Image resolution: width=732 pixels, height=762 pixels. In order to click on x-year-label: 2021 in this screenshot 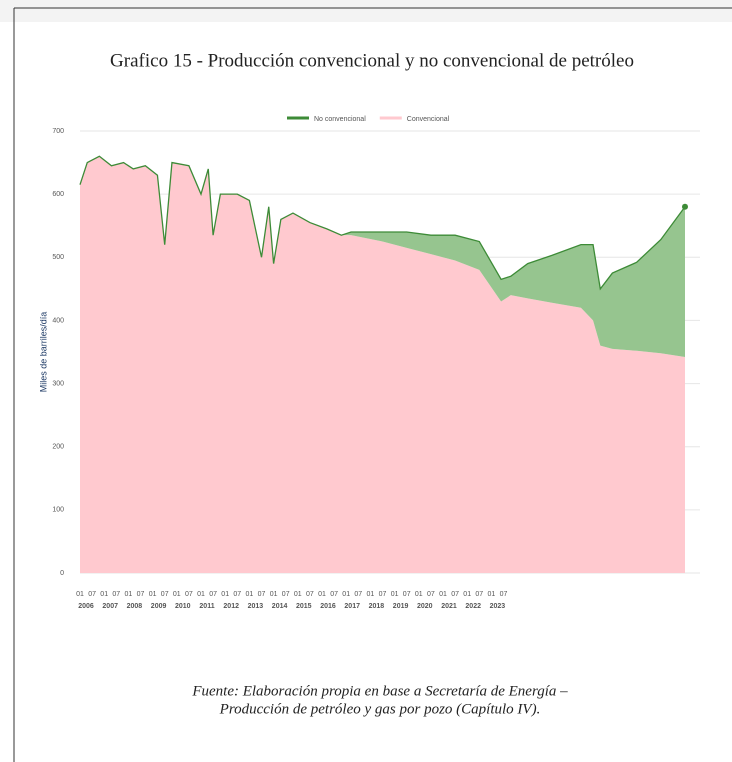, I will do `click(449, 606)`.